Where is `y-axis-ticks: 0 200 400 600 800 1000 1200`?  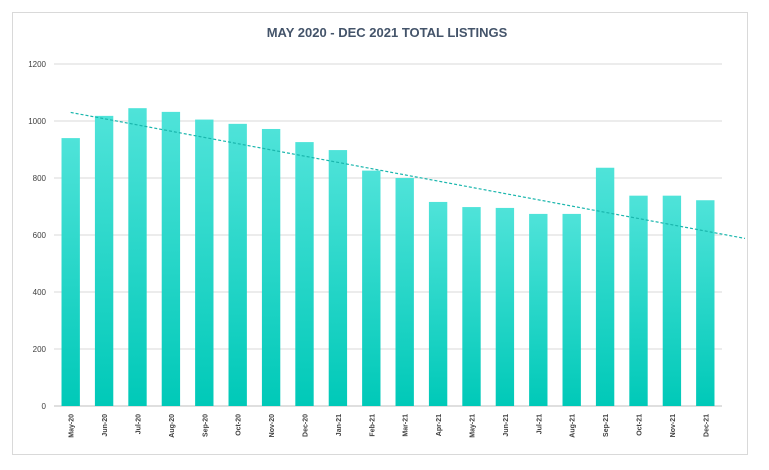
y-axis-ticks: 0 200 400 600 800 1000 1200 is located at coordinates (37, 235).